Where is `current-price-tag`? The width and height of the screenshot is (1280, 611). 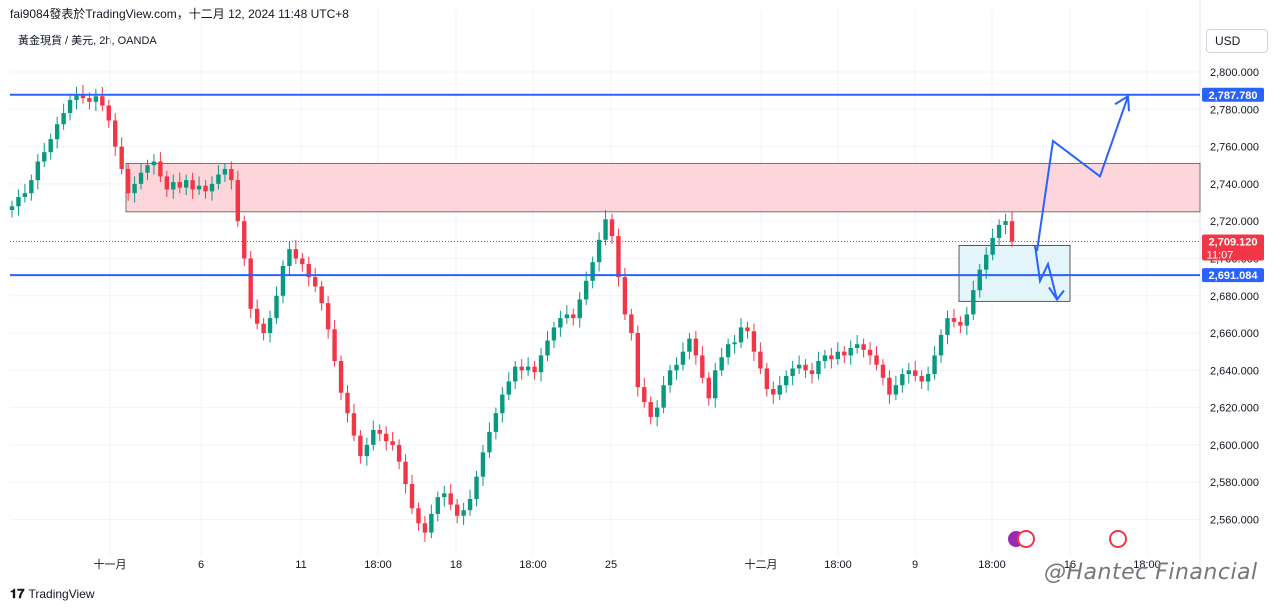
current-price-tag is located at coordinates (1233, 247).